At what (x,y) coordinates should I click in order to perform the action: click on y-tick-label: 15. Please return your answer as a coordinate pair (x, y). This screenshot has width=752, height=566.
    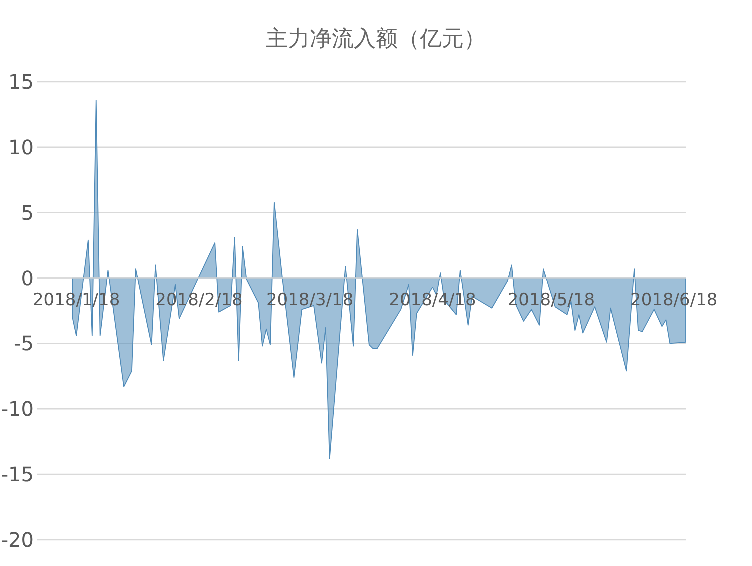
    Looking at the image, I should click on (21, 82).